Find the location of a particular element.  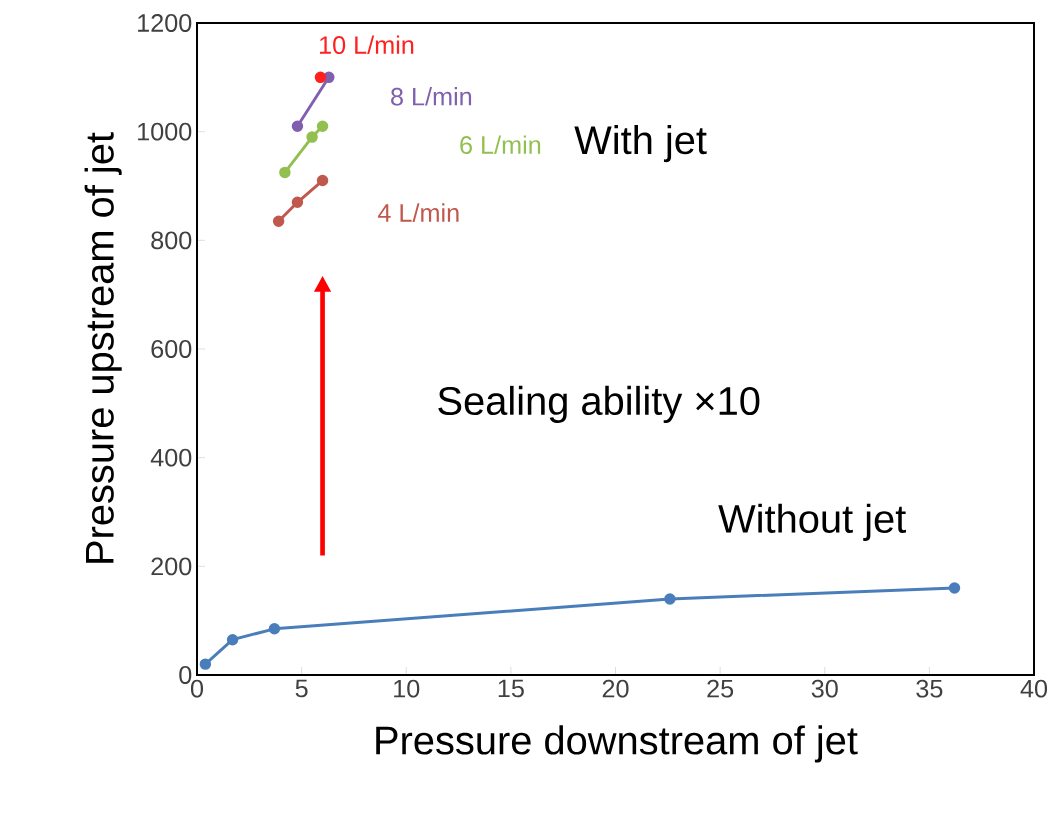

series-label: 10 L/min is located at coordinates (367, 44).